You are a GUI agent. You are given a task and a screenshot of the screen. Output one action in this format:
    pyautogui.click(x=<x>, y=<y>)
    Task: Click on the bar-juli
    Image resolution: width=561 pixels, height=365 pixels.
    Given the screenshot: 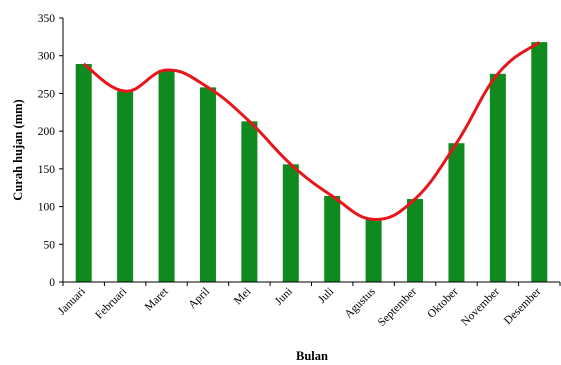 What is the action you would take?
    pyautogui.click(x=332, y=239)
    